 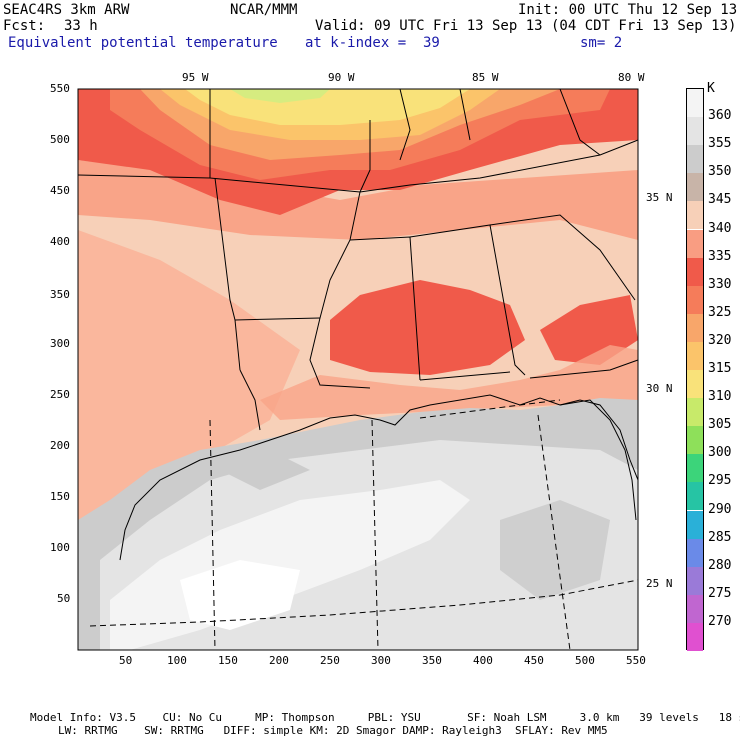 I want to click on gulf-360-region, so click(x=290, y=565).